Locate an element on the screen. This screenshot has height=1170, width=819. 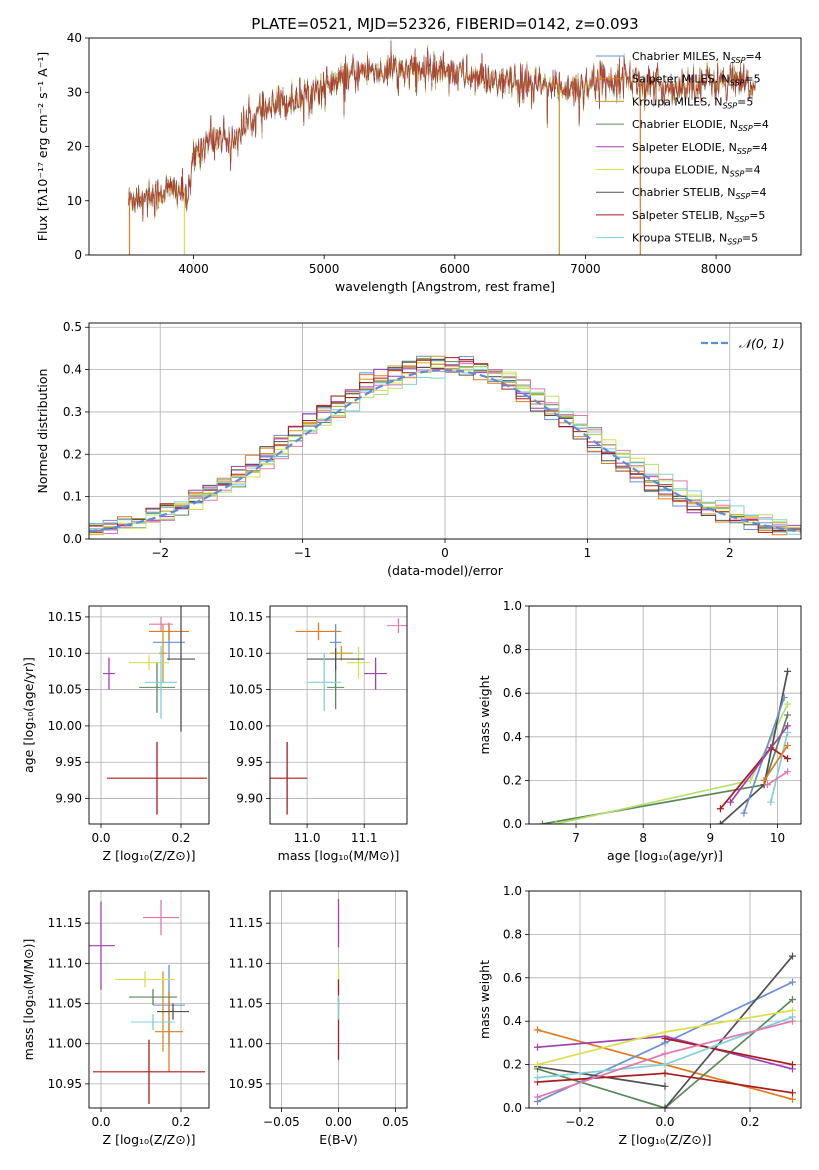
y-tick-label: 11.15 is located at coordinates (65, 923).